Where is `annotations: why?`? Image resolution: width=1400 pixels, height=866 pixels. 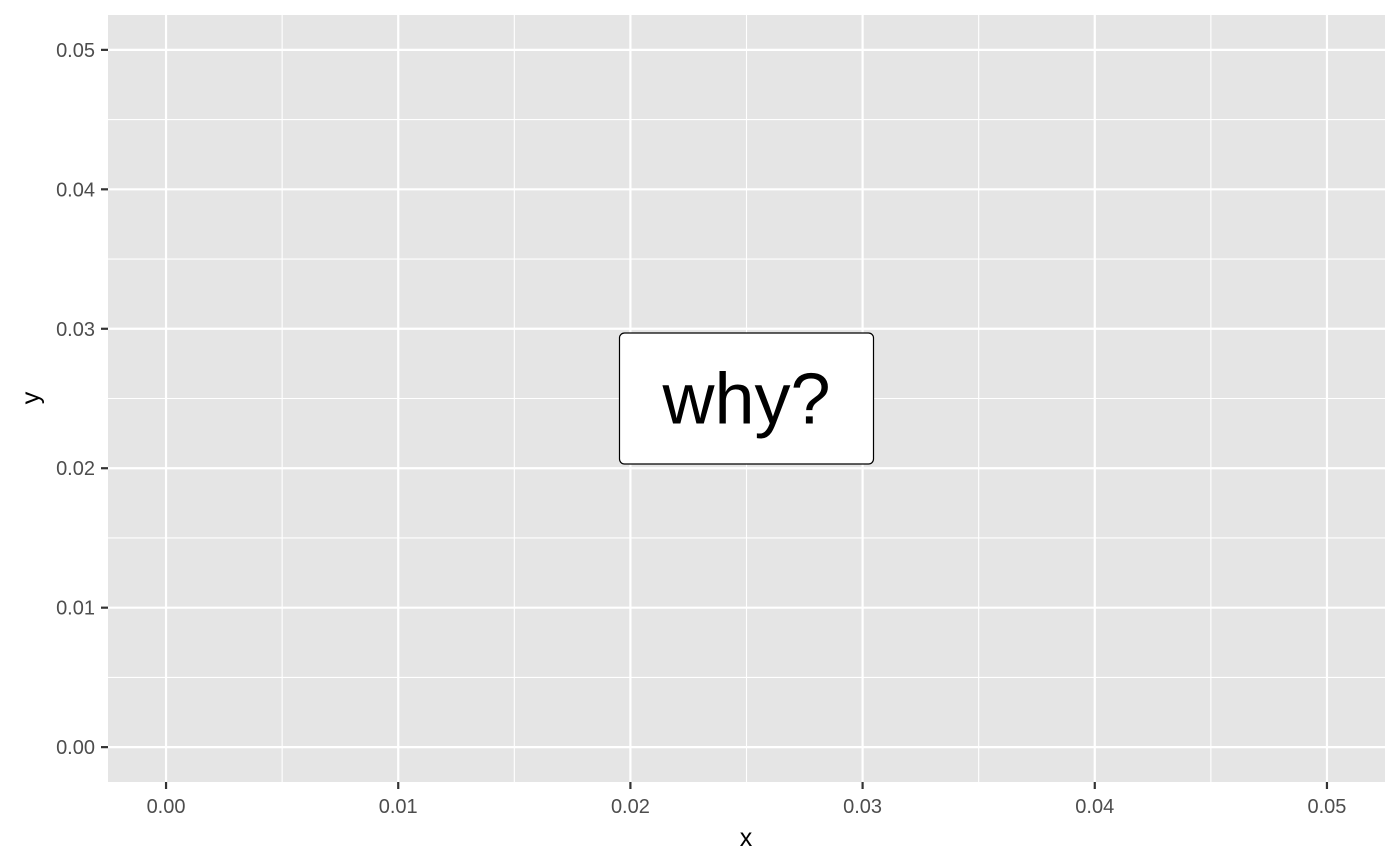 annotations: why? is located at coordinates (746, 398).